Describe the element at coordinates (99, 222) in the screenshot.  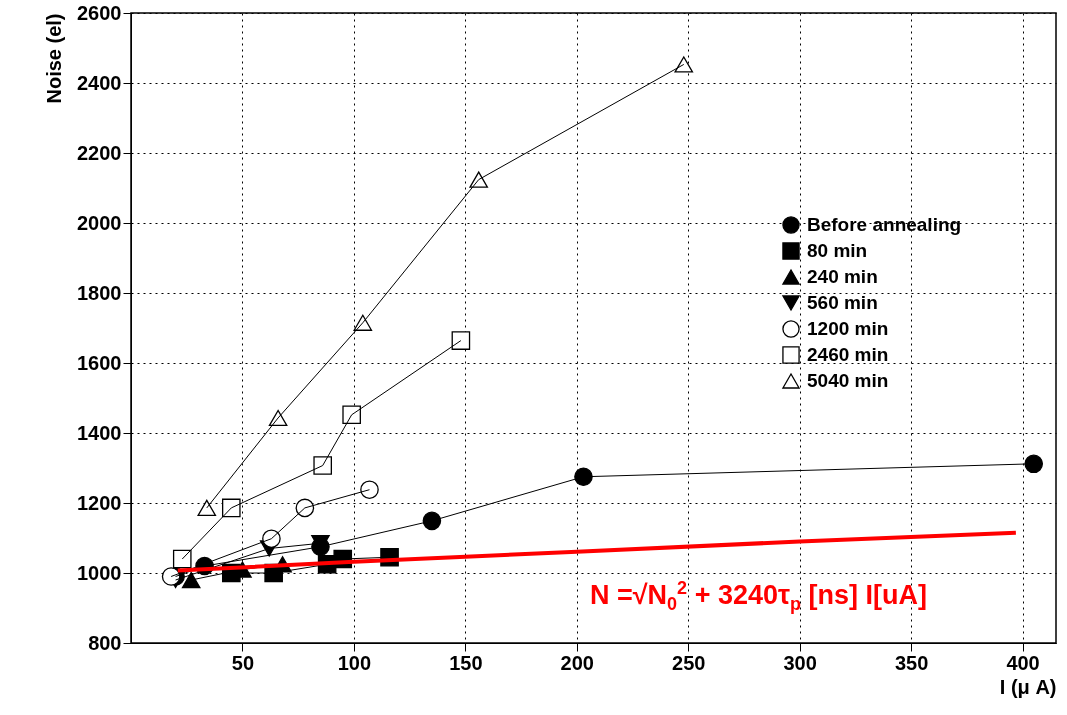
I see `y-tick-label: 2000` at that location.